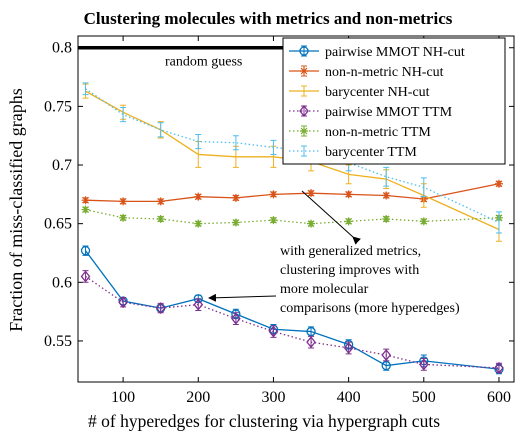 This screenshot has height=436, width=528. I want to click on legend-item: barycenter TTM, so click(353, 152).